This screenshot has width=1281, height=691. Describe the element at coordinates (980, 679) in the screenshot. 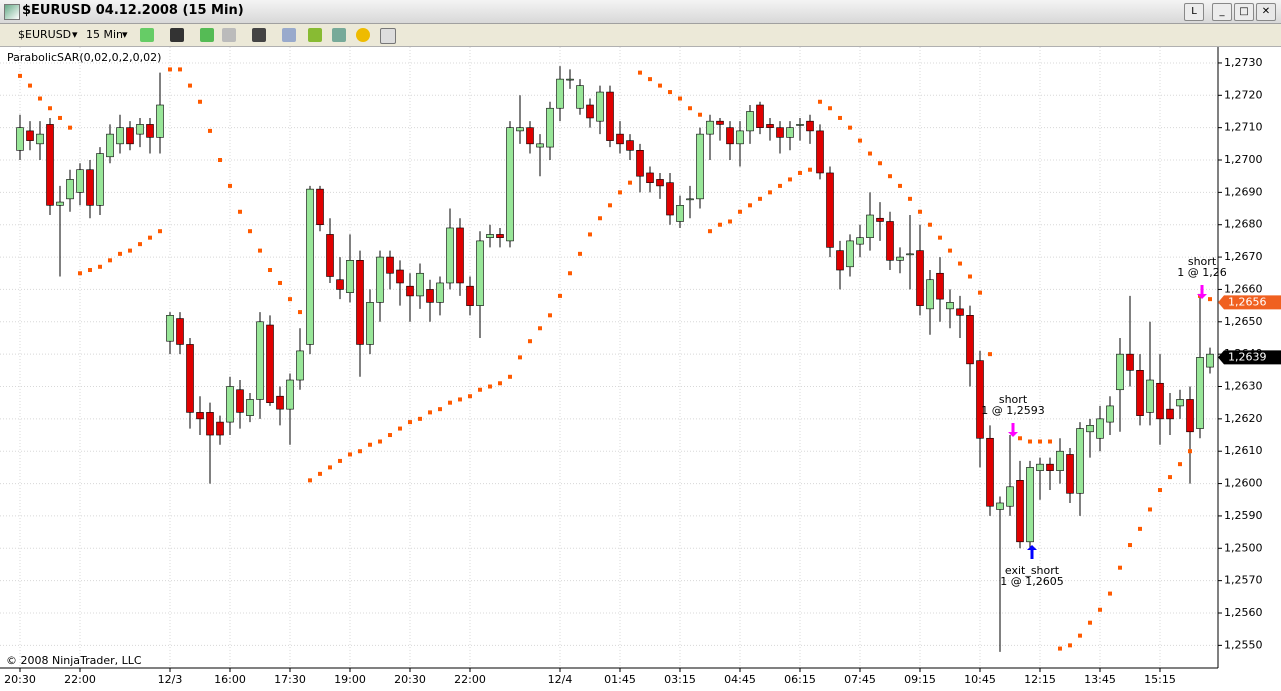

I see `x-tick-label: 10:45` at that location.